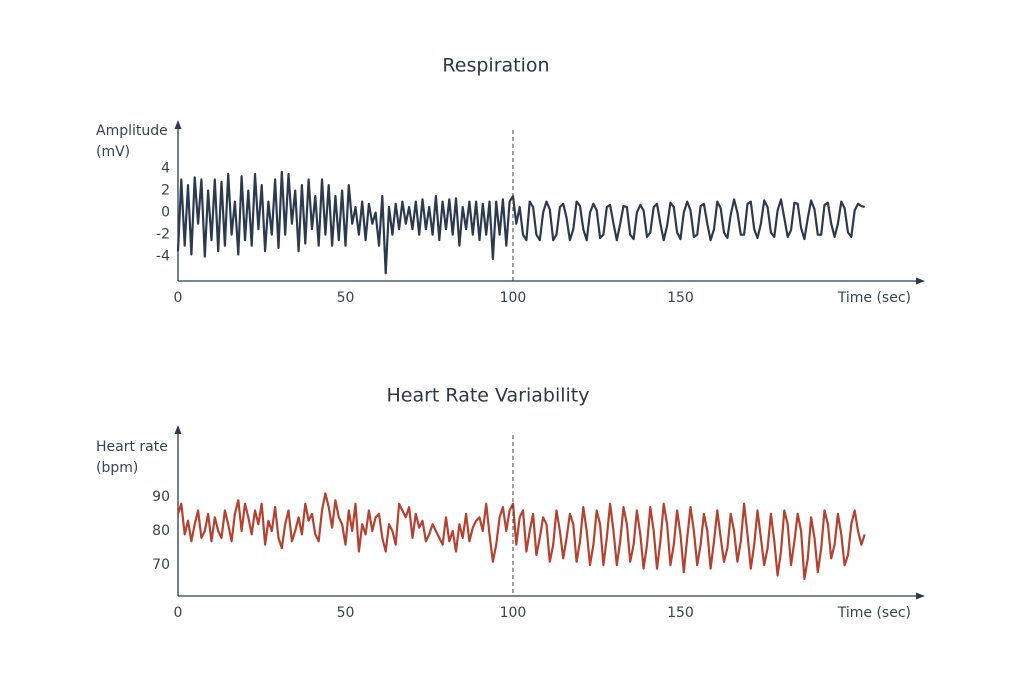 The height and width of the screenshot is (688, 1024). Describe the element at coordinates (487, 396) in the screenshot. I see `chart-title: Heart Rate Variability` at that location.